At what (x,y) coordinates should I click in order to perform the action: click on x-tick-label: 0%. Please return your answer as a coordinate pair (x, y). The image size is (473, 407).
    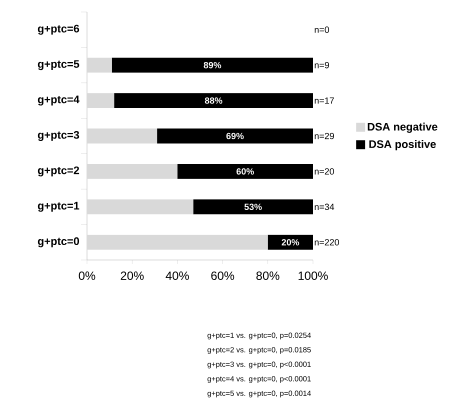
    Looking at the image, I should click on (87, 275).